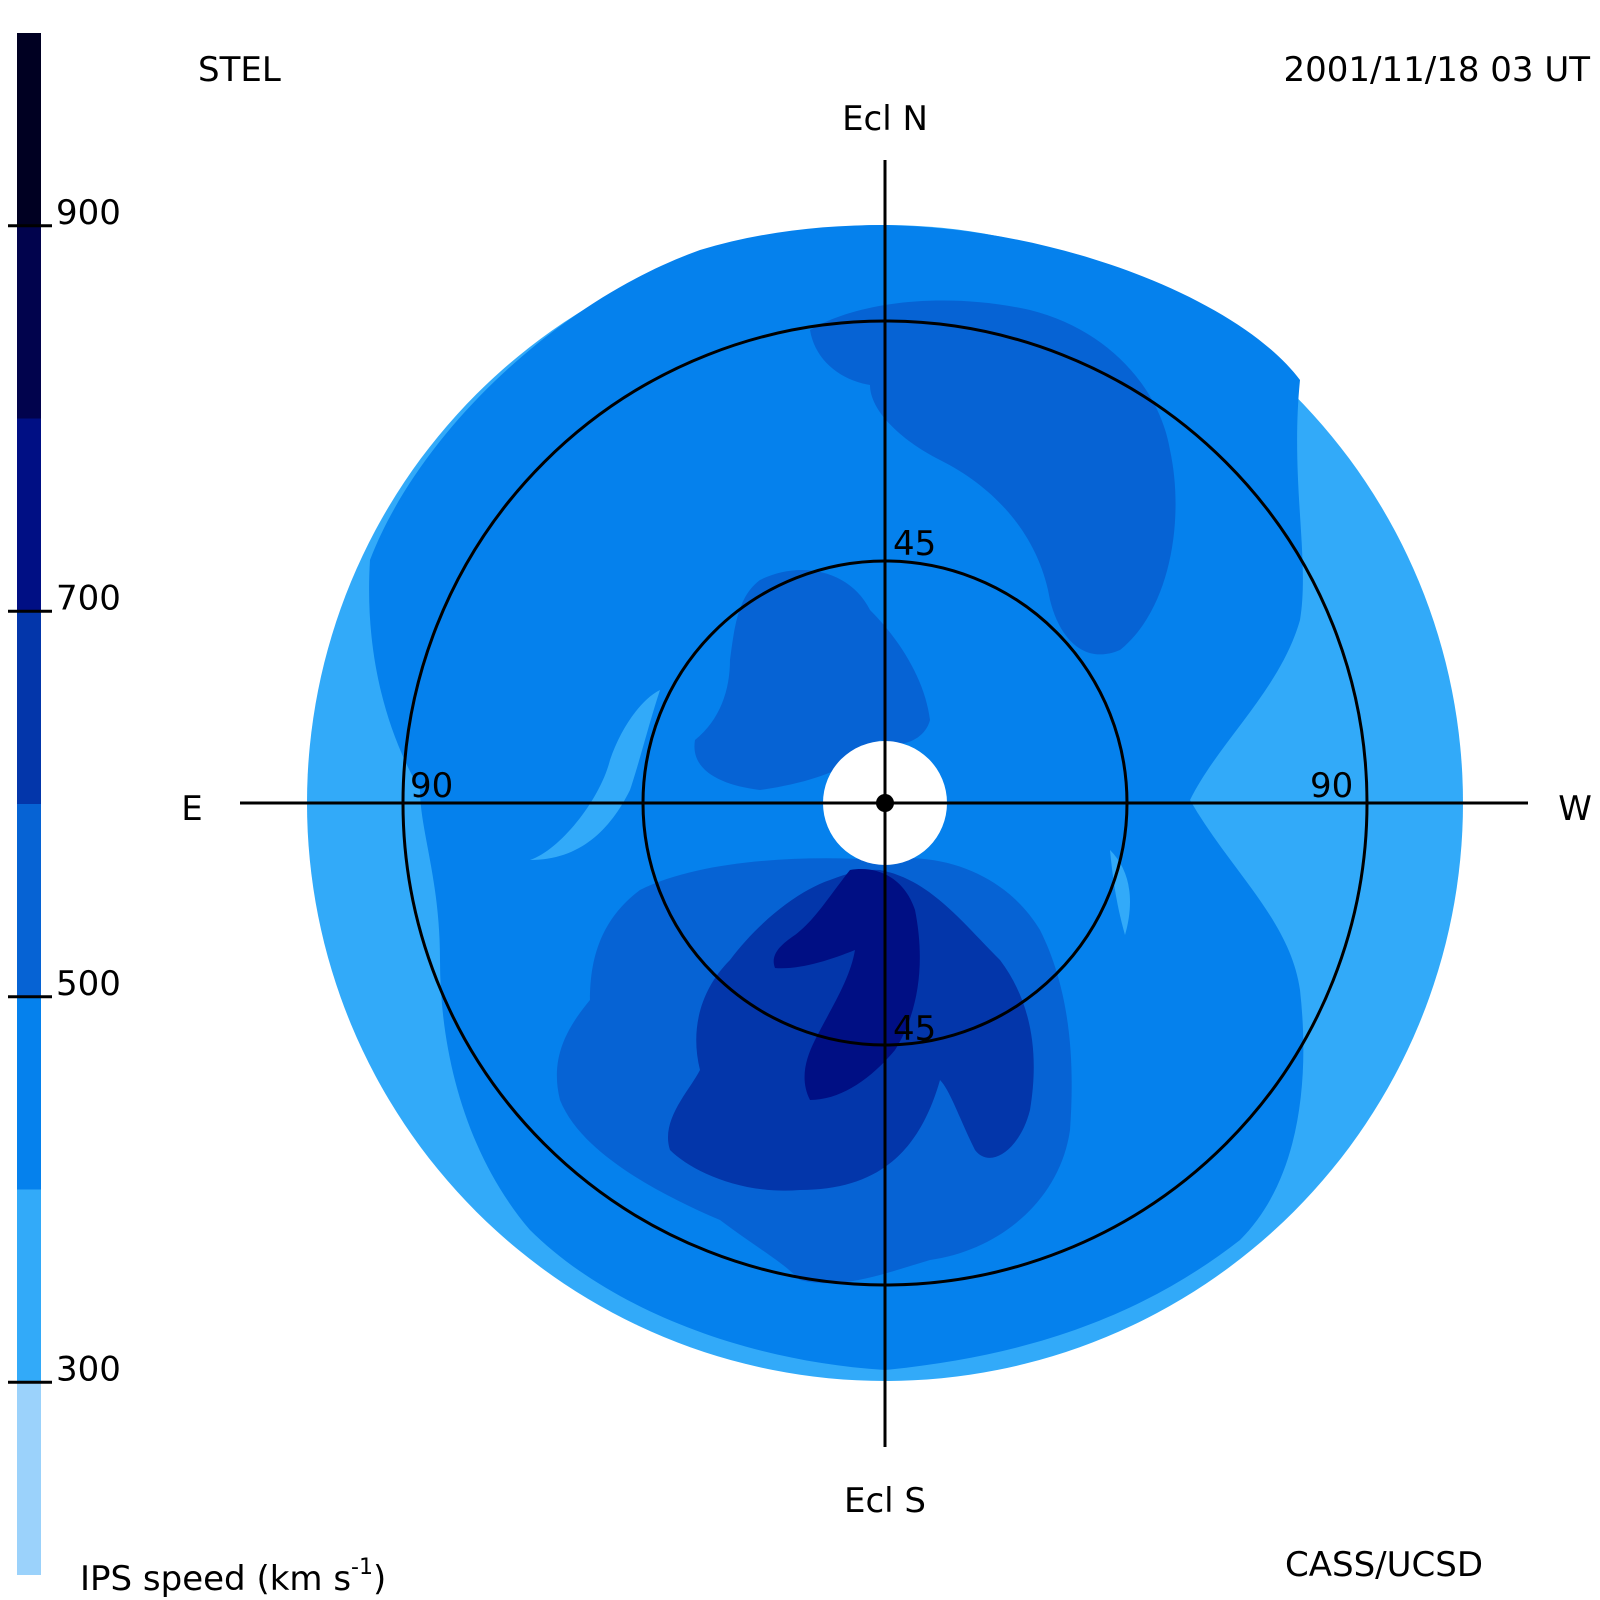 The width and height of the screenshot is (1600, 1600). I want to click on direction-west-label: W, so click(1575, 809).